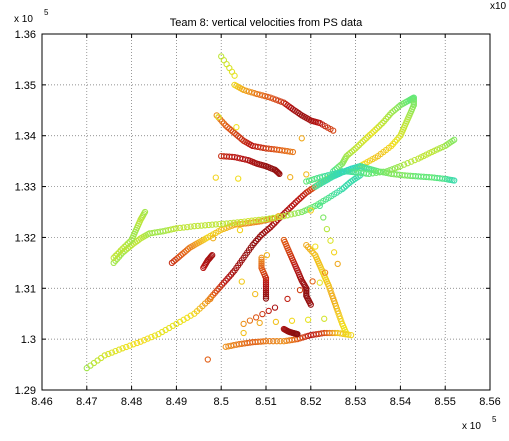  Describe the element at coordinates (25, 391) in the screenshot. I see `y-tick-label: 1.29` at that location.